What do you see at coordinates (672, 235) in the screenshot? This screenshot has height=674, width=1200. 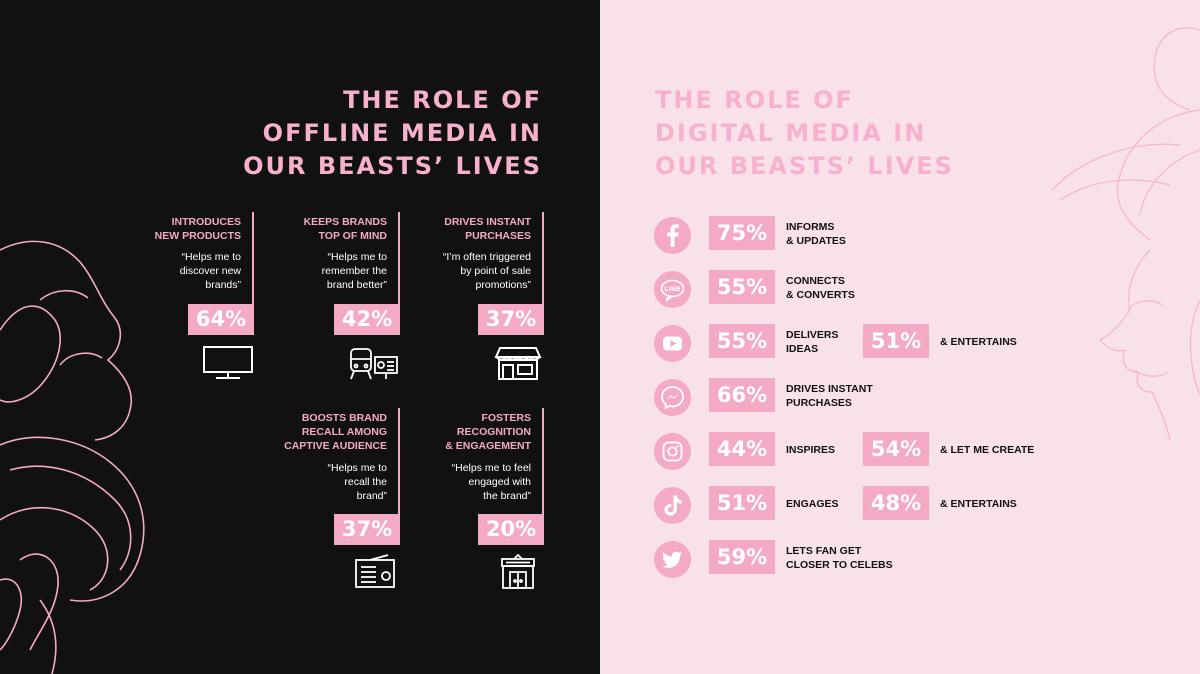 I see `facebook-icon` at bounding box center [672, 235].